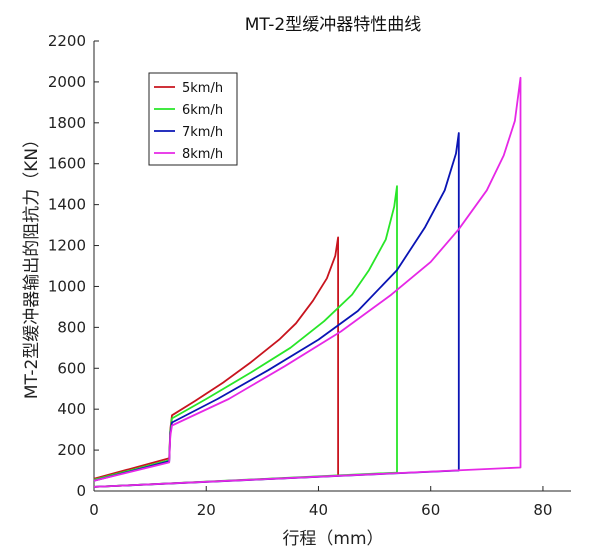  I want to click on chart-title: MT-2型缓冲器特性曲线, so click(333, 25).